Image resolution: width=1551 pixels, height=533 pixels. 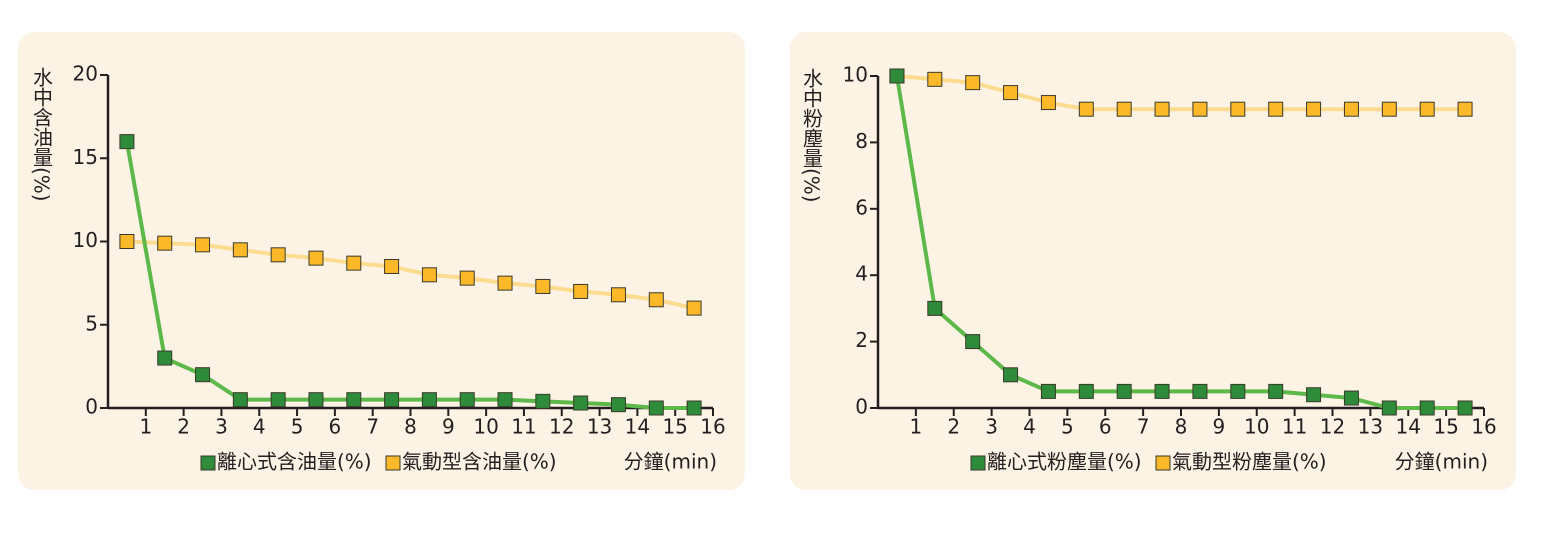 What do you see at coordinates (372, 427) in the screenshot?
I see `x-tick-label: 7` at bounding box center [372, 427].